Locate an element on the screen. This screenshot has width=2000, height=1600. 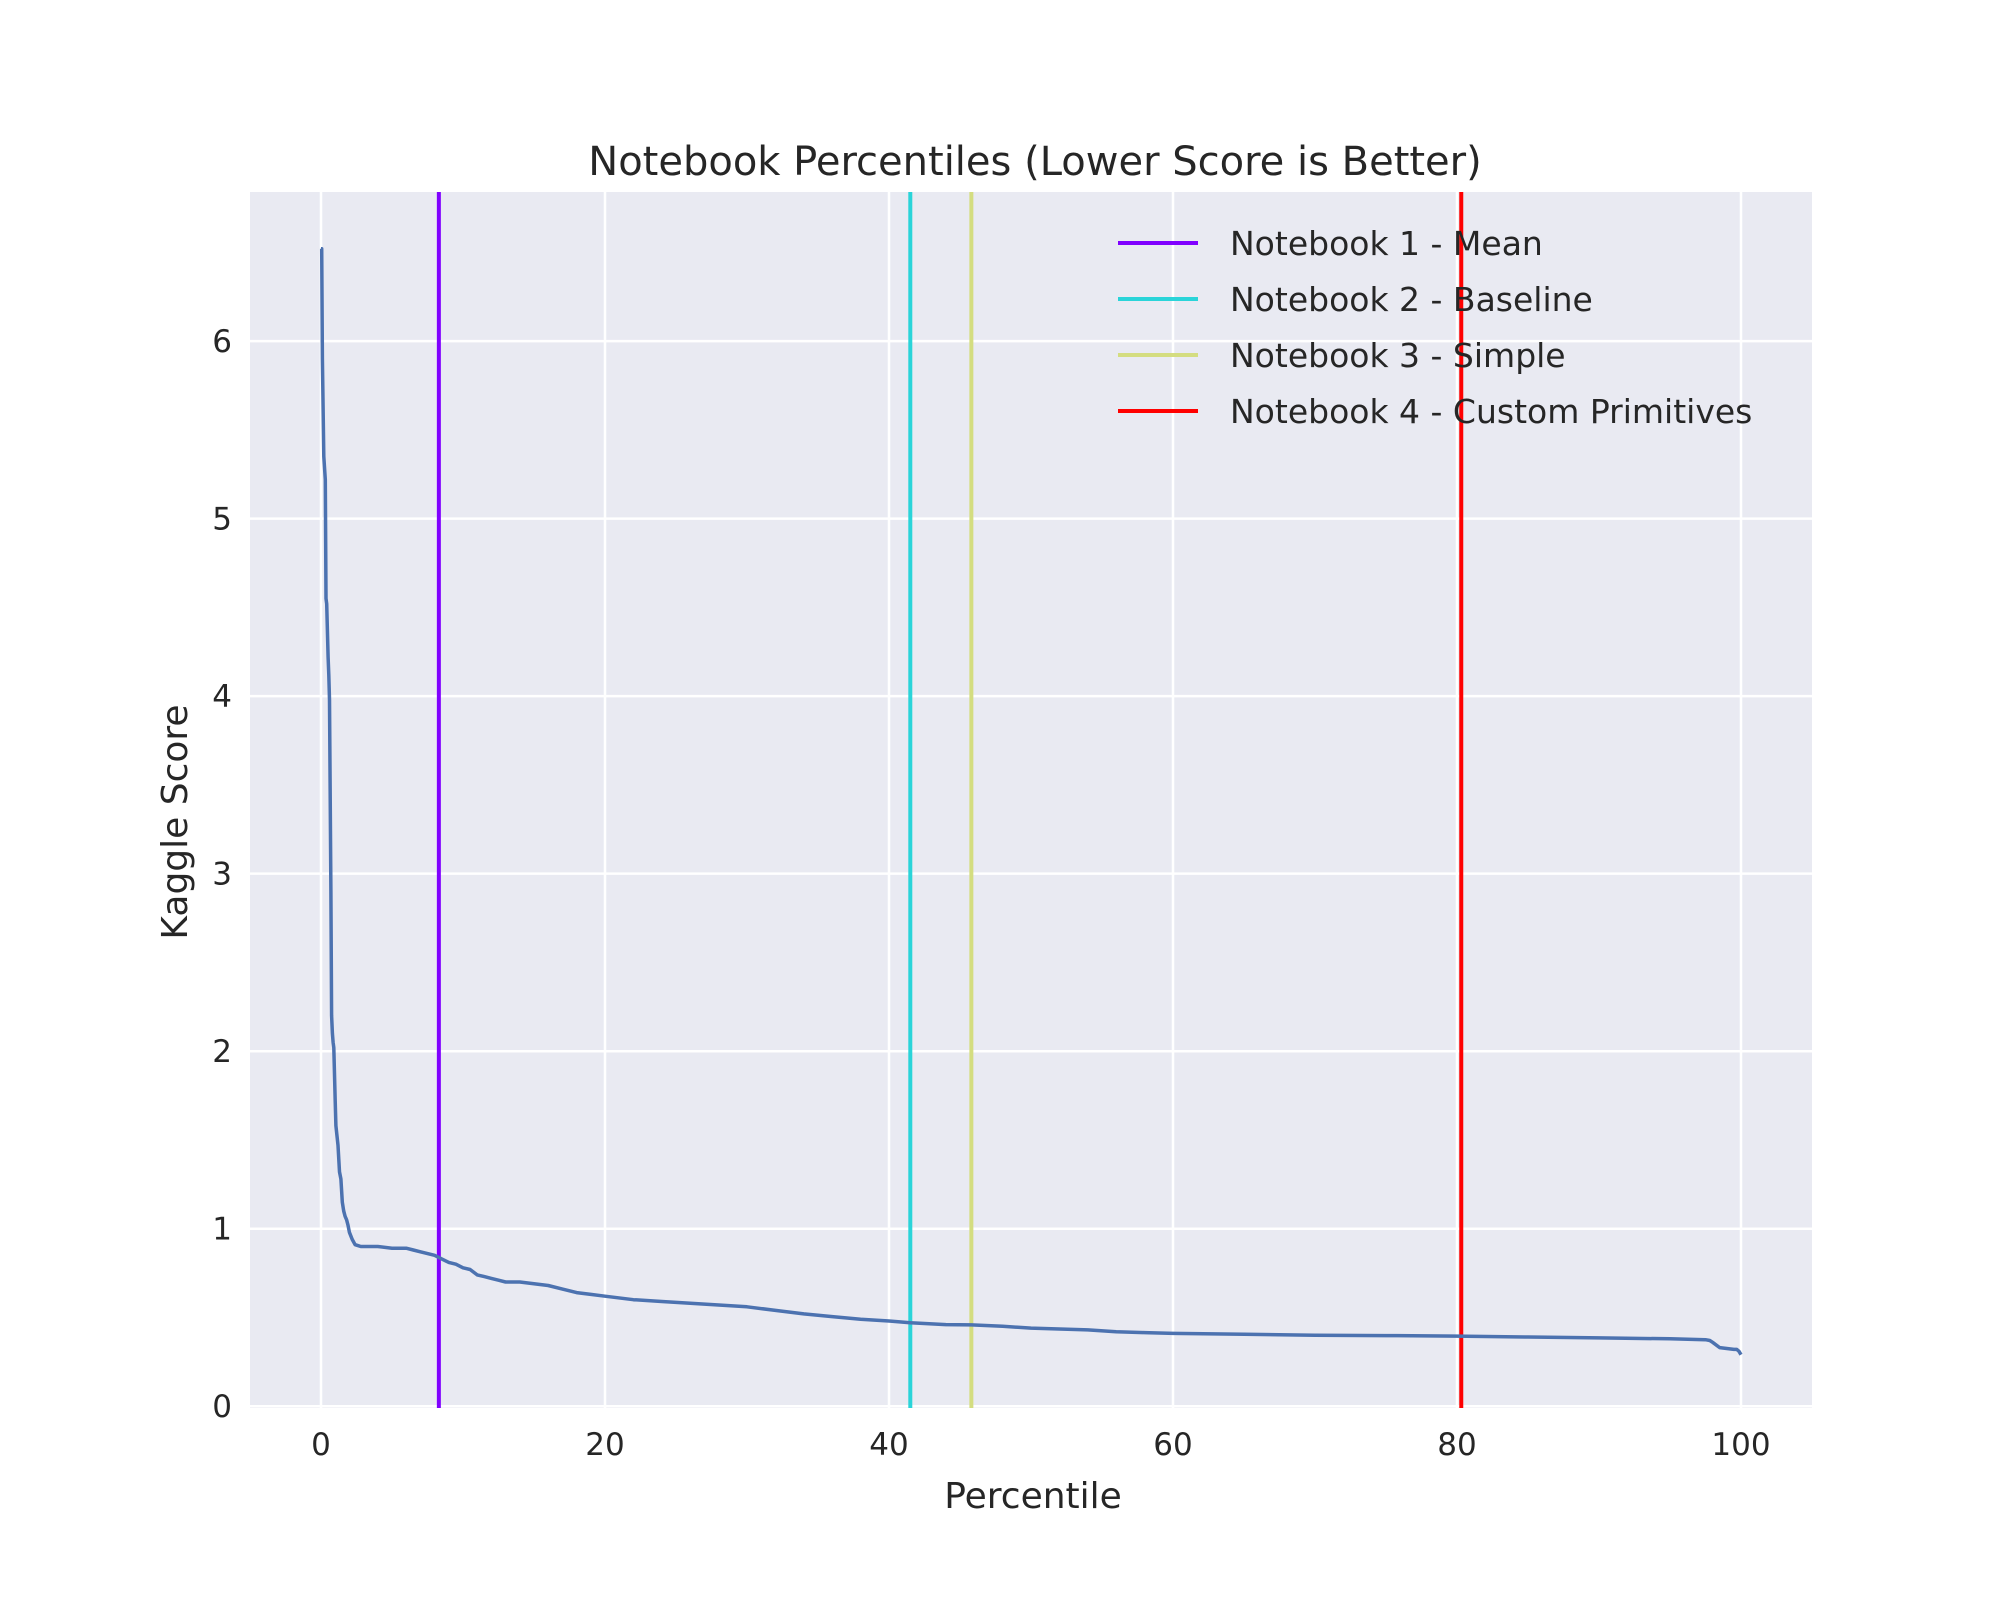
legend-label: Notebook 3 - Simple is located at coordinates (1398, 355).